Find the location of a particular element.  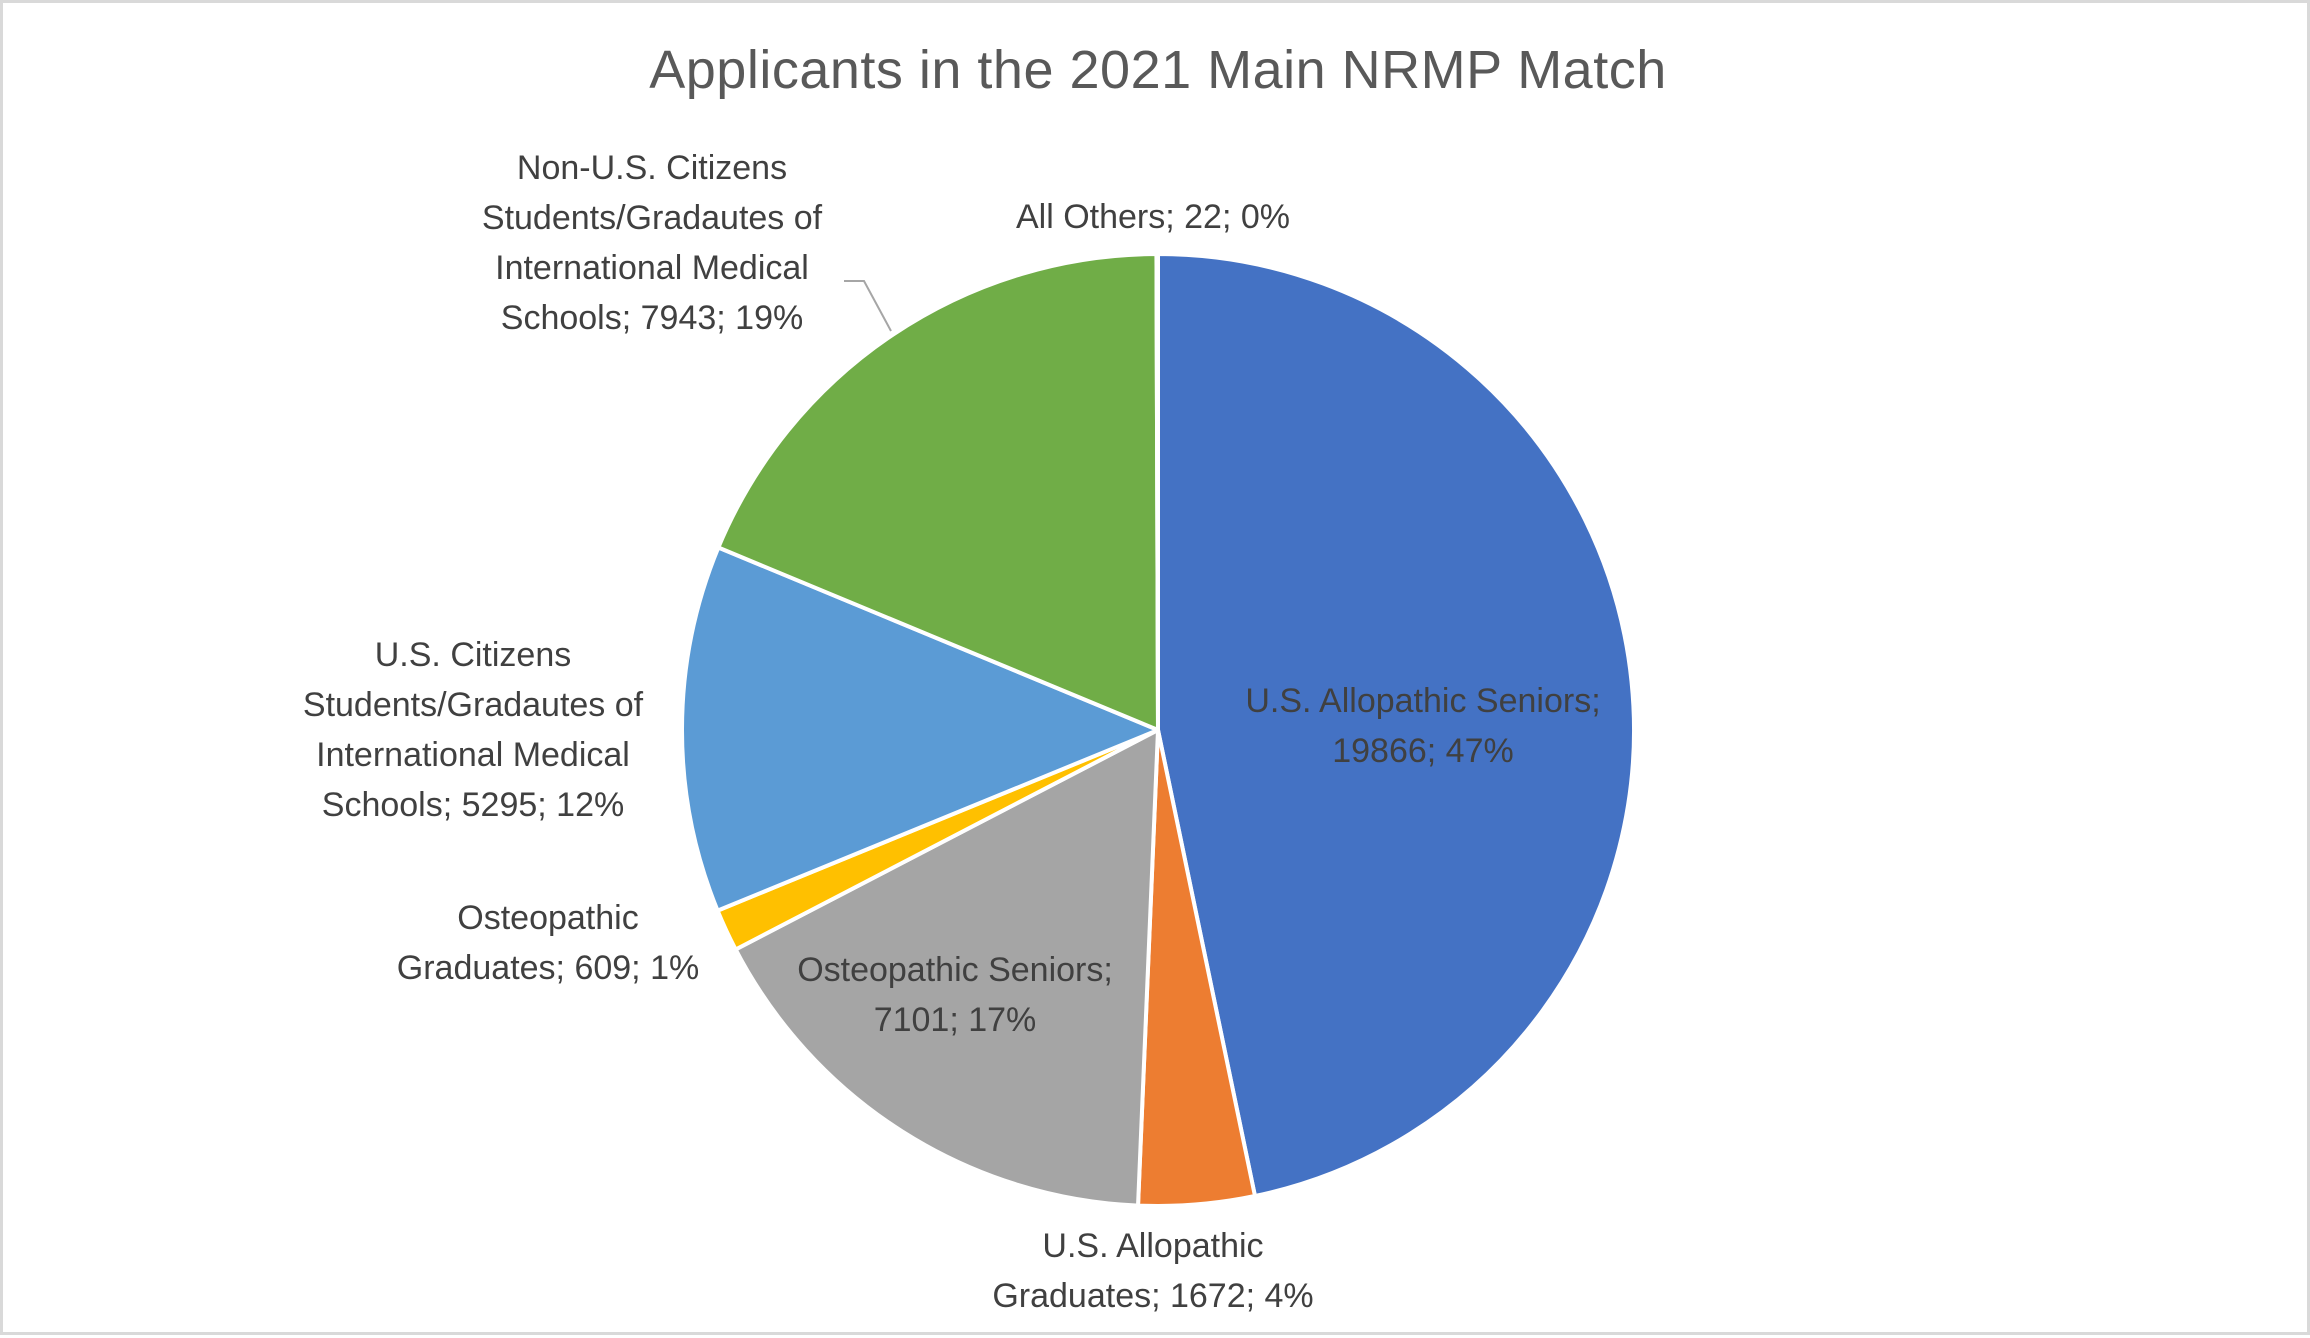

data-label-line: U.S. Allopathic is located at coordinates (1153, 1246).